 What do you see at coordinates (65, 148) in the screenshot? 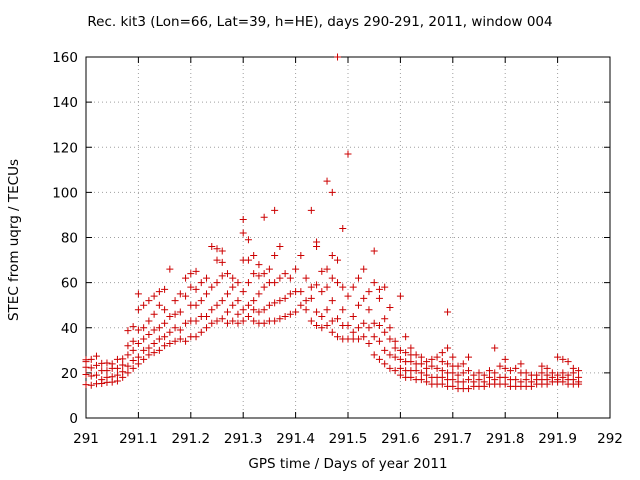
I see `y-tick-label: 120` at bounding box center [65, 148].